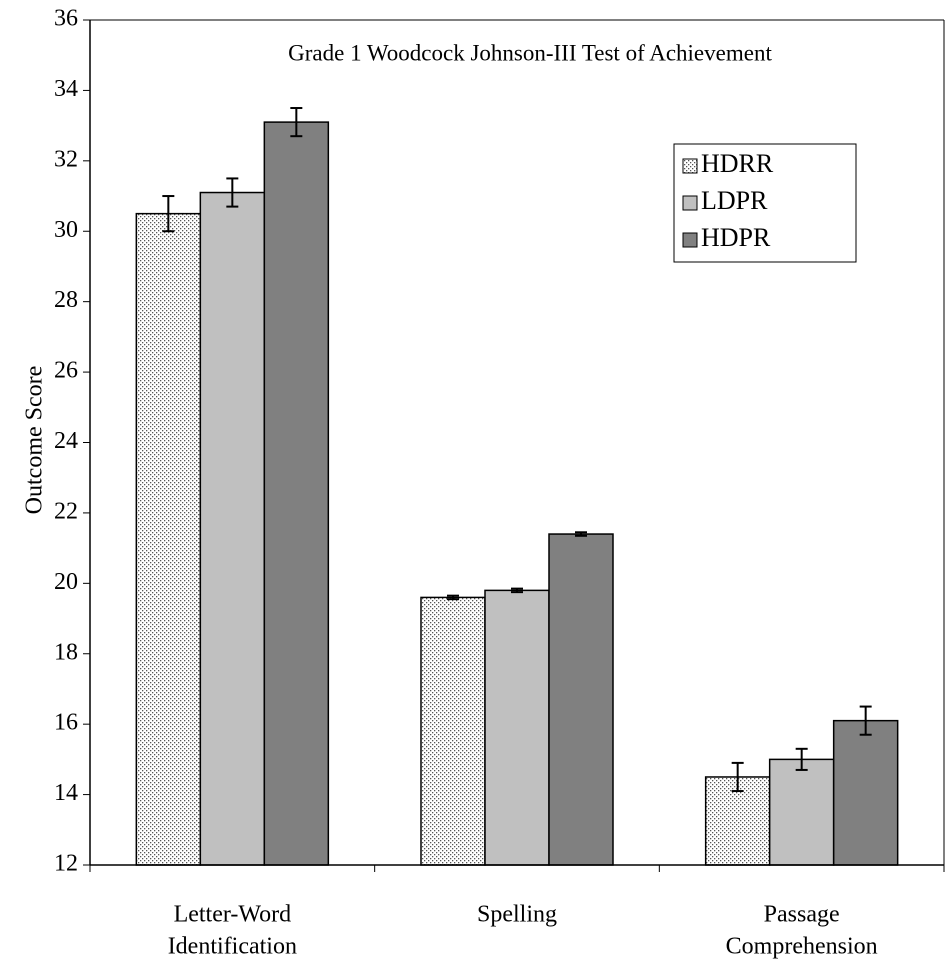 This screenshot has width=947, height=965. What do you see at coordinates (66, 441) in the screenshot?
I see `y-tick-label: 24` at bounding box center [66, 441].